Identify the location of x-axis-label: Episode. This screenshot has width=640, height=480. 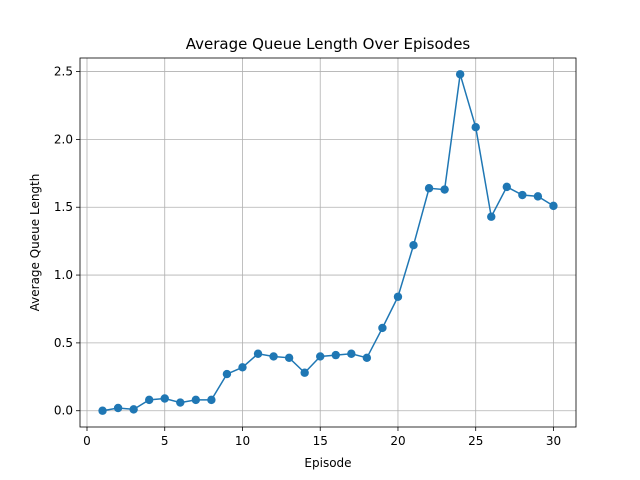
(327, 463).